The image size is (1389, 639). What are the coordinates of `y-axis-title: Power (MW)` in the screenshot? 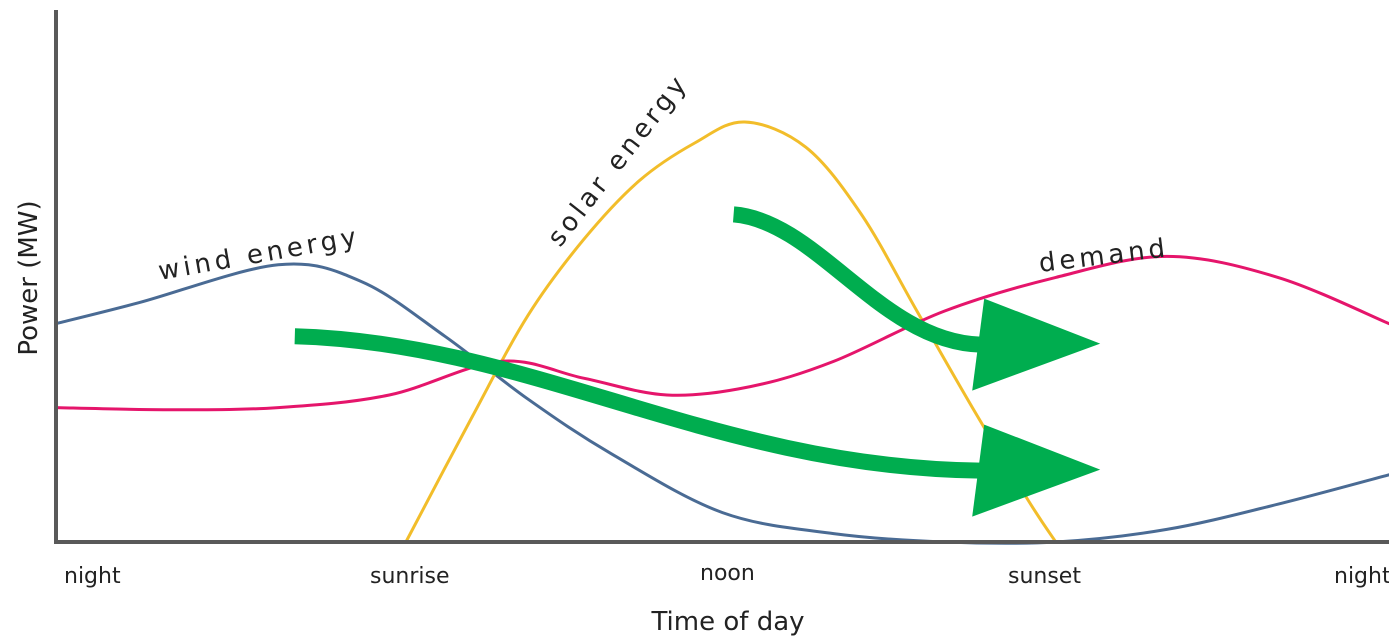 It's located at (29, 277).